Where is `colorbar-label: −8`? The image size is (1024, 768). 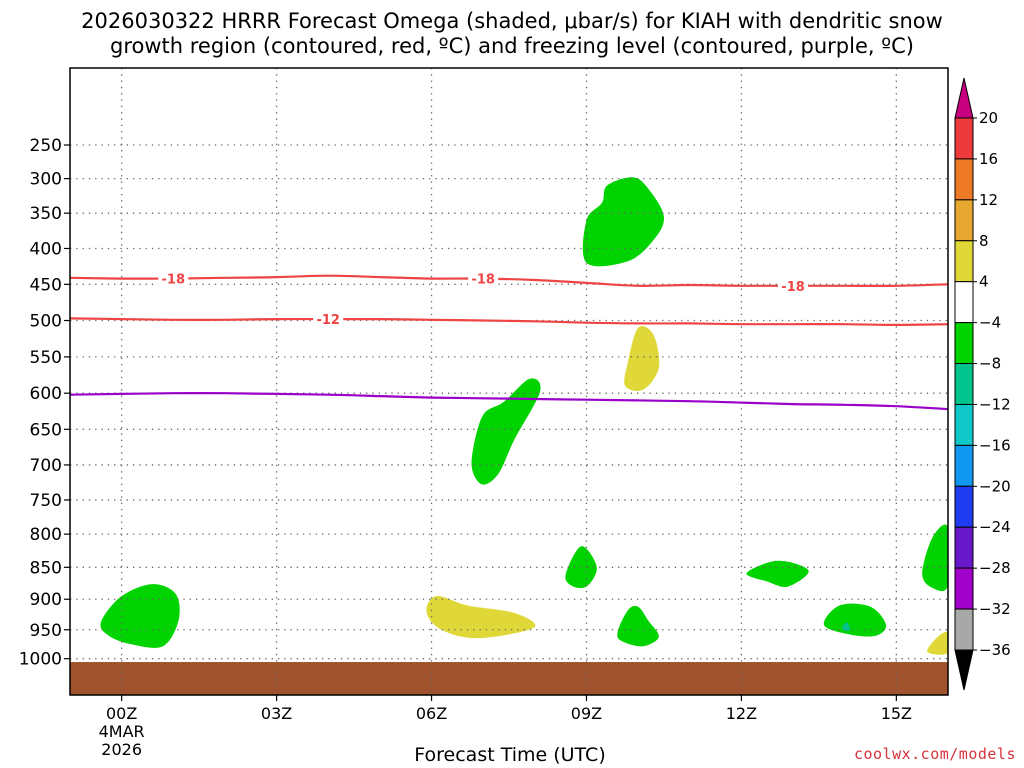
colorbar-label: −8 is located at coordinates (990, 364).